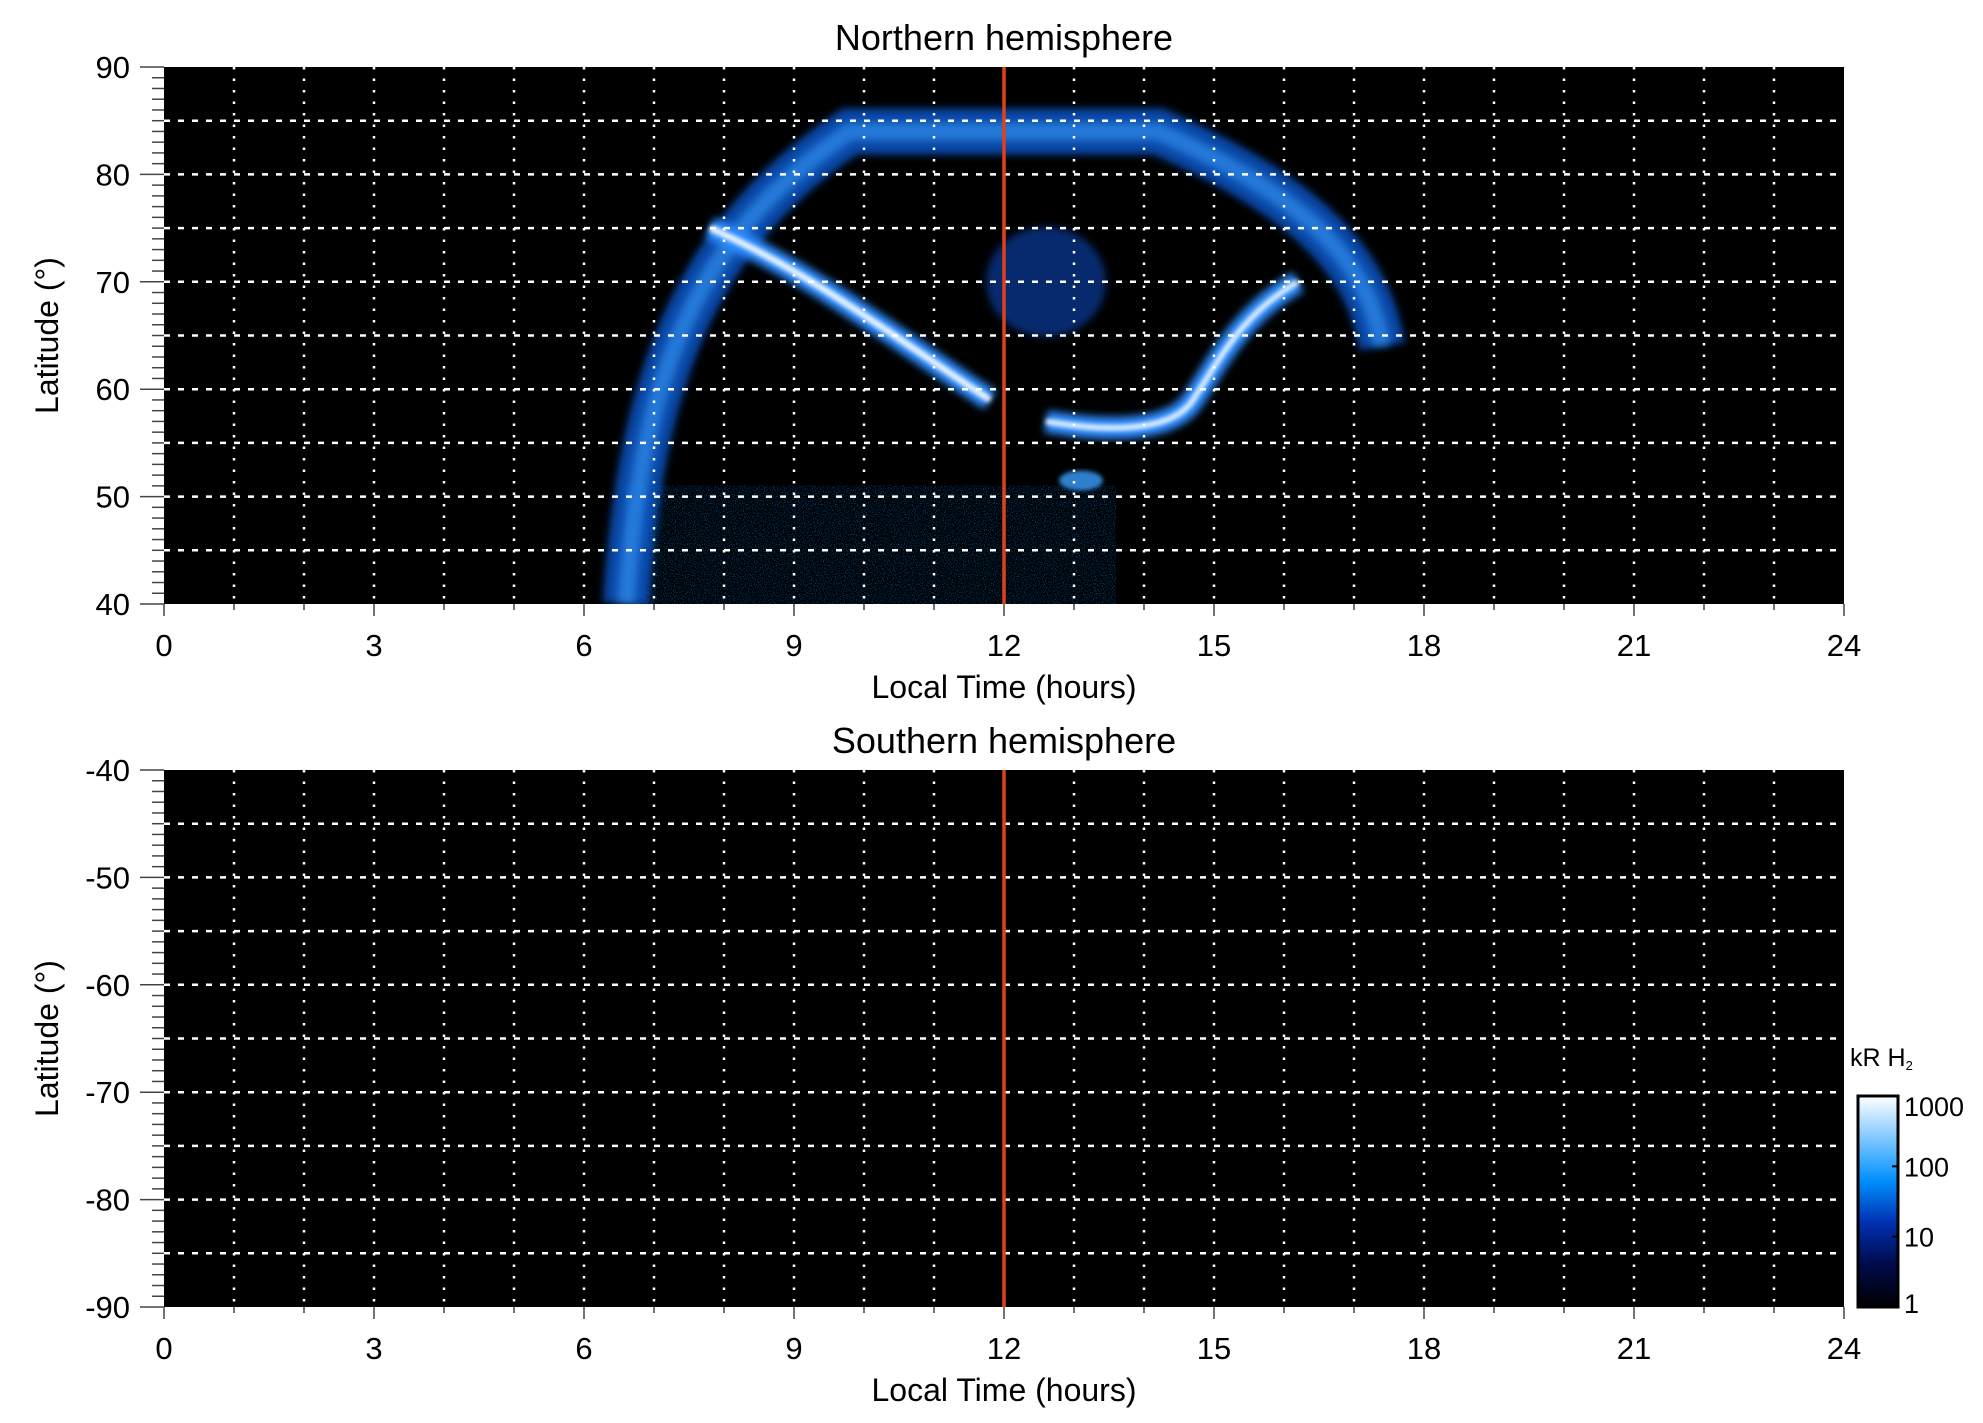  I want to click on colorbar-gradient, so click(1878, 1201).